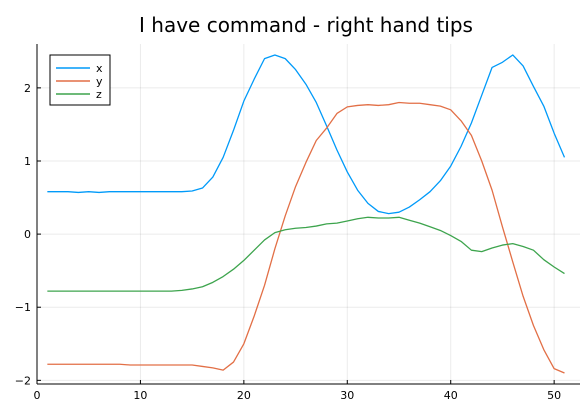 The image size is (588, 414). What do you see at coordinates (244, 395) in the screenshot?
I see `x-tick-label: 20` at bounding box center [244, 395].